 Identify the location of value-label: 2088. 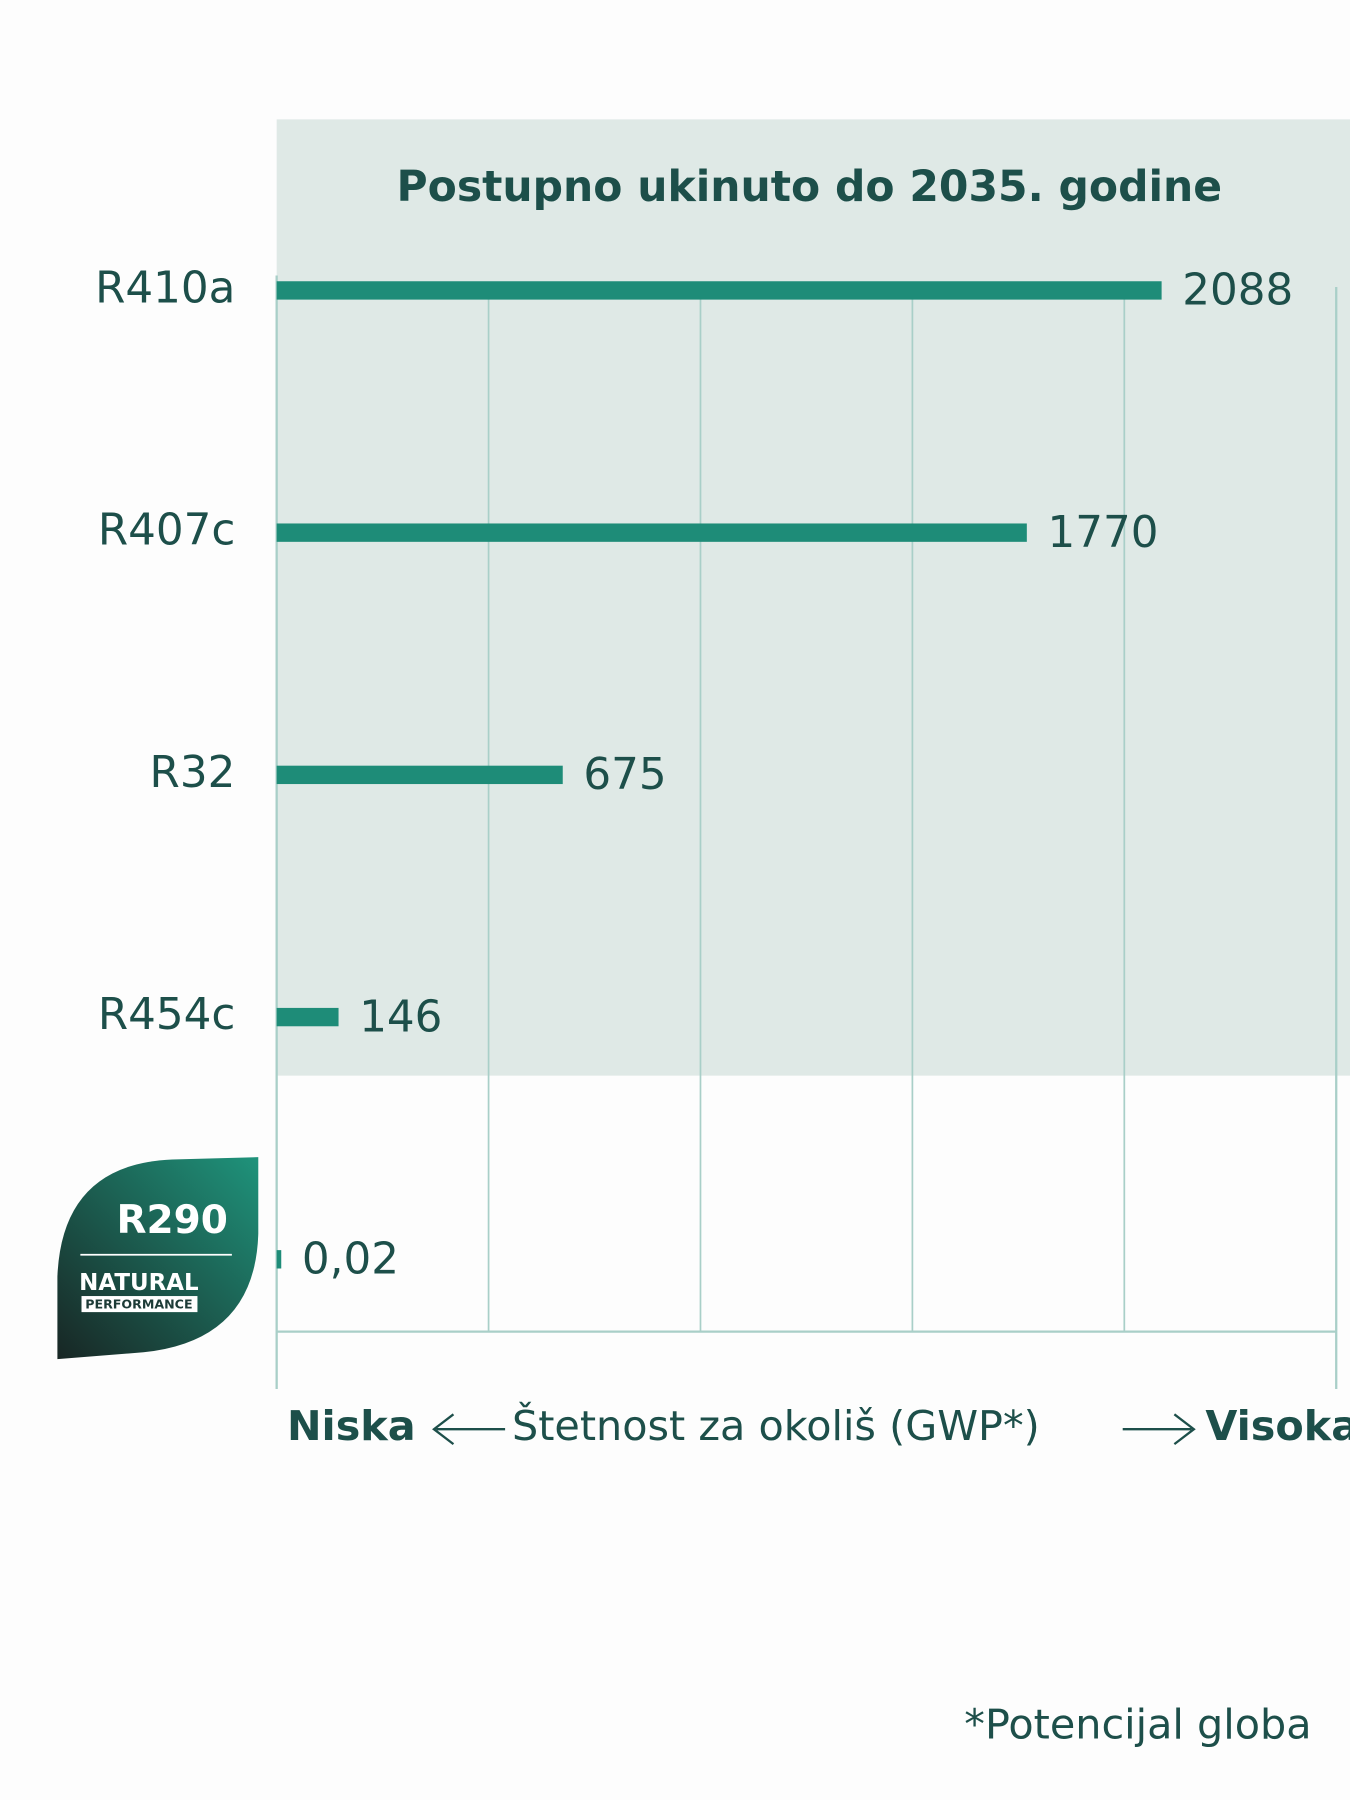
(1237, 291).